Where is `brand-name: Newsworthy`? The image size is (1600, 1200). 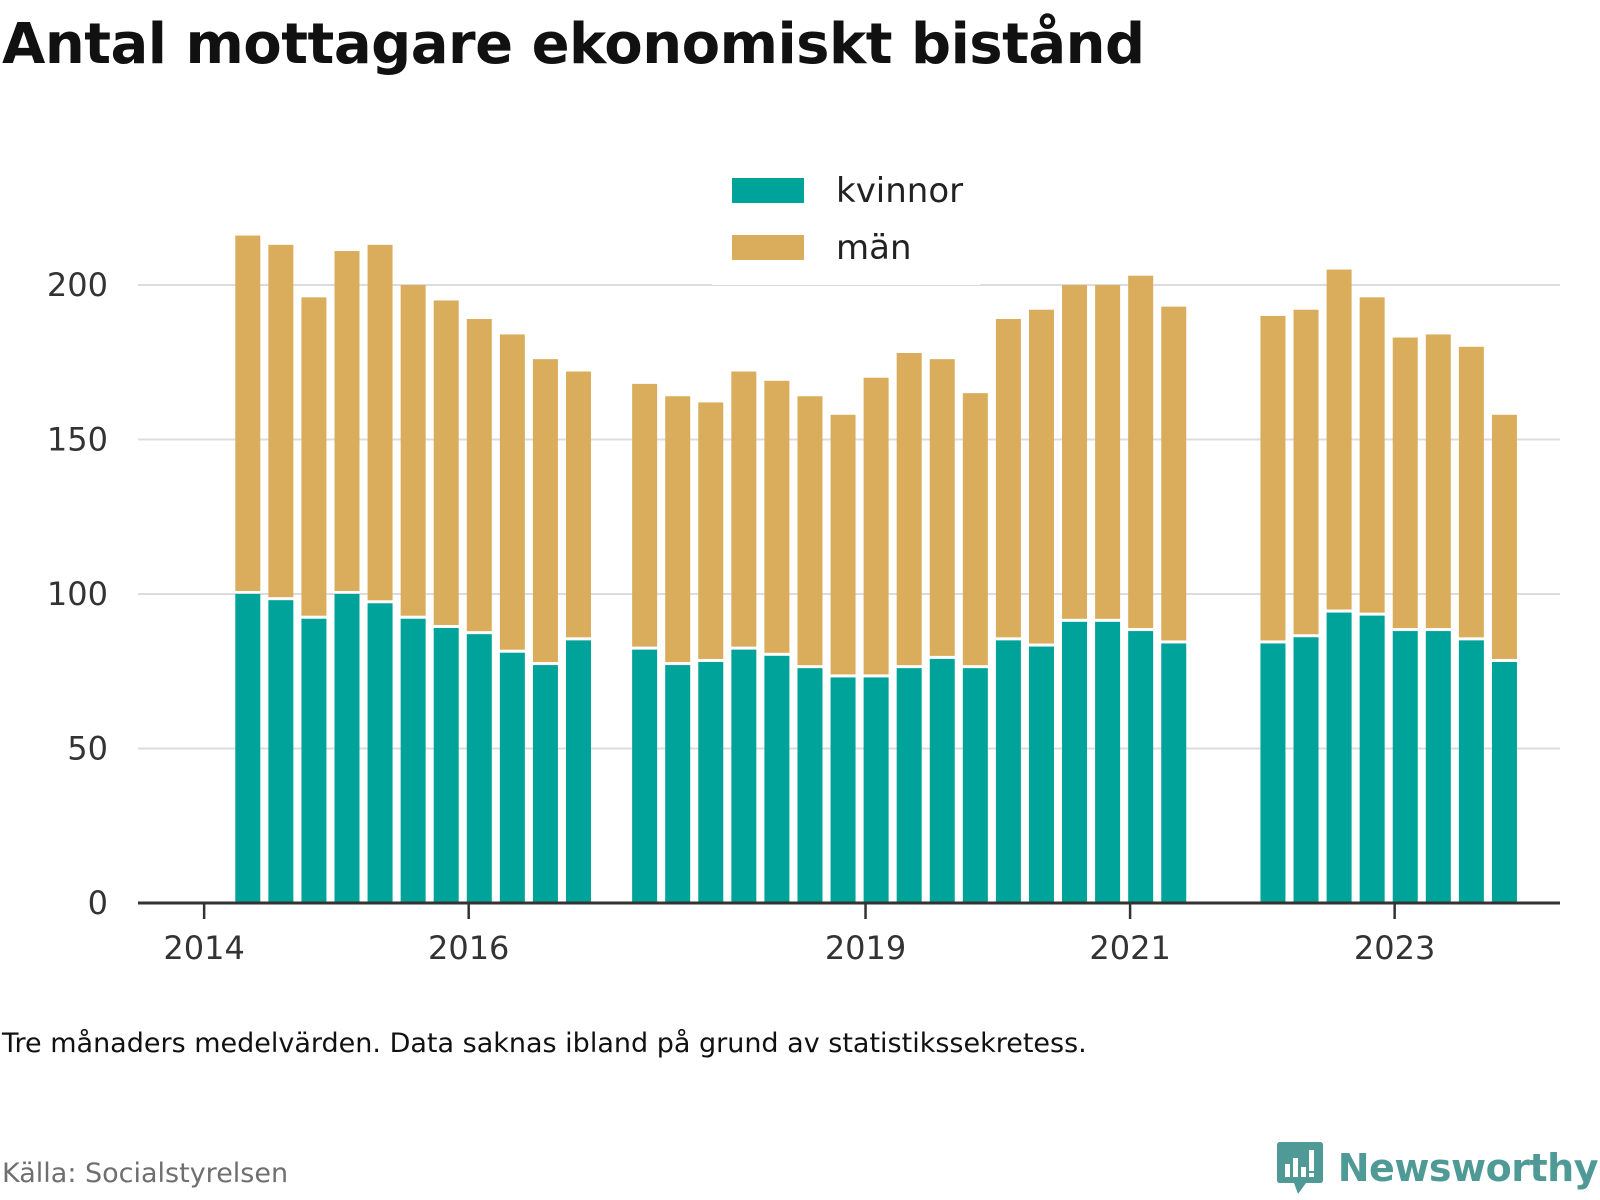 brand-name: Newsworthy is located at coordinates (1468, 1168).